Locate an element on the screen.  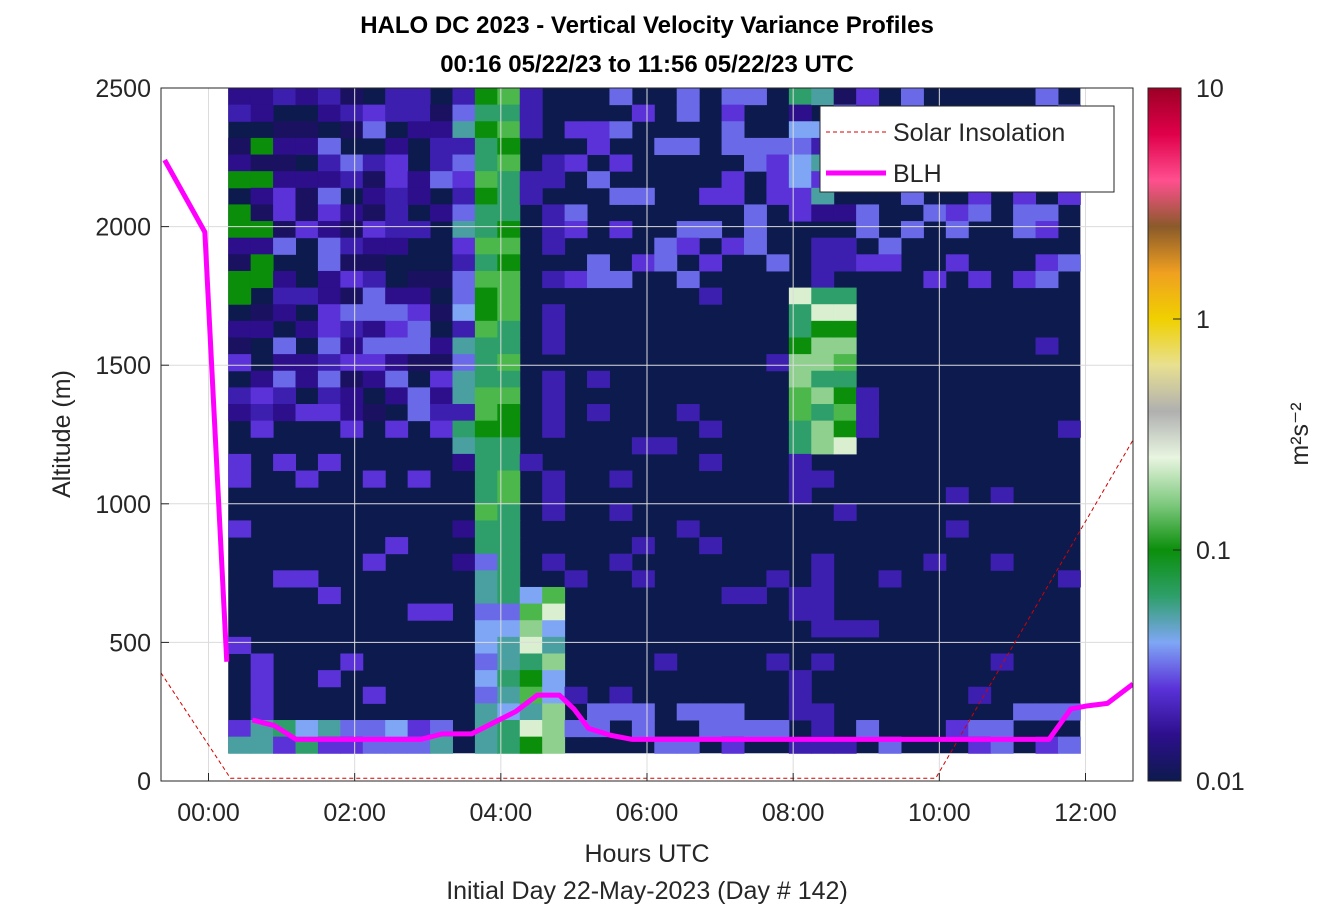
colorbar-tick-label: 1 is located at coordinates (1203, 320).